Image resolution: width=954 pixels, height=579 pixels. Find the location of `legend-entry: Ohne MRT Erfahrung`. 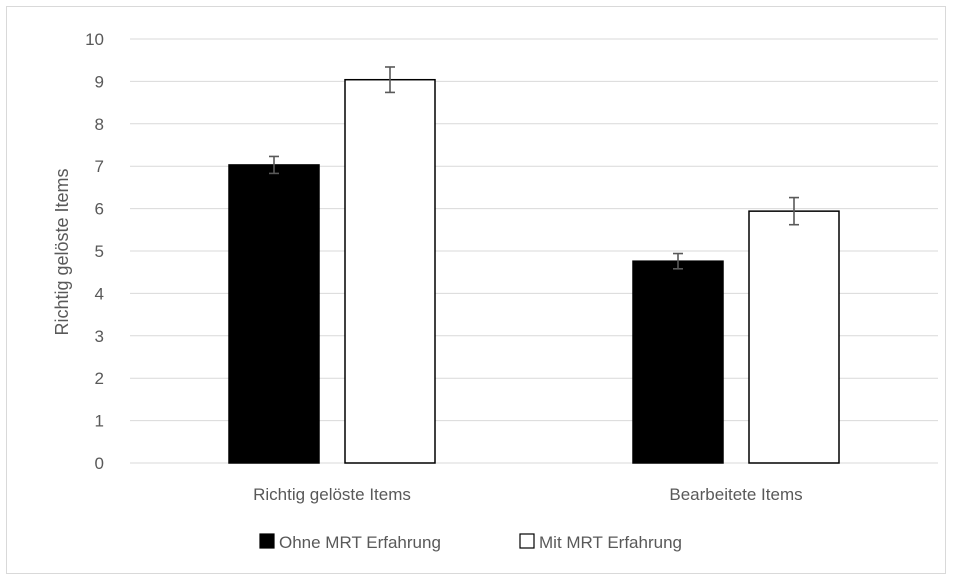

legend-entry: Ohne MRT Erfahrung is located at coordinates (350, 542).